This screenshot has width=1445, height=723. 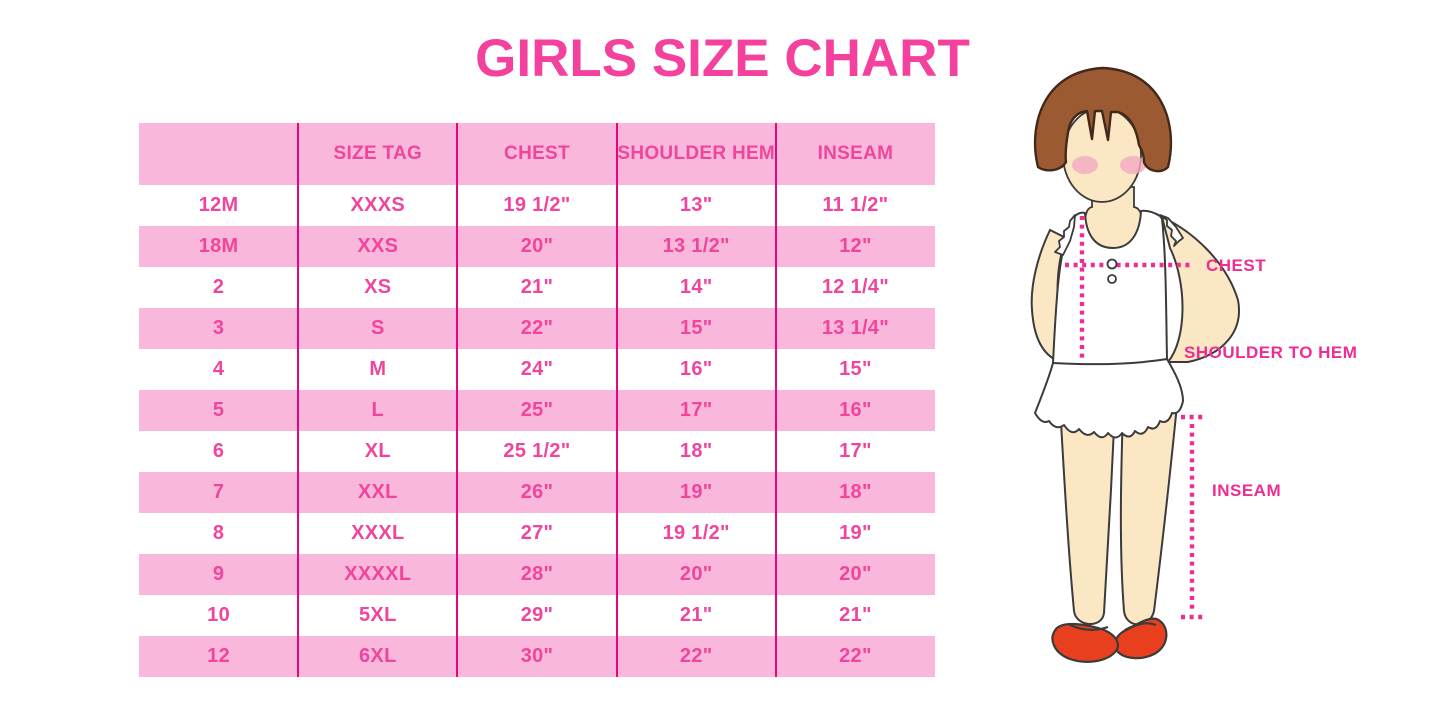 I want to click on cell-chest: 20", so click(x=537, y=246).